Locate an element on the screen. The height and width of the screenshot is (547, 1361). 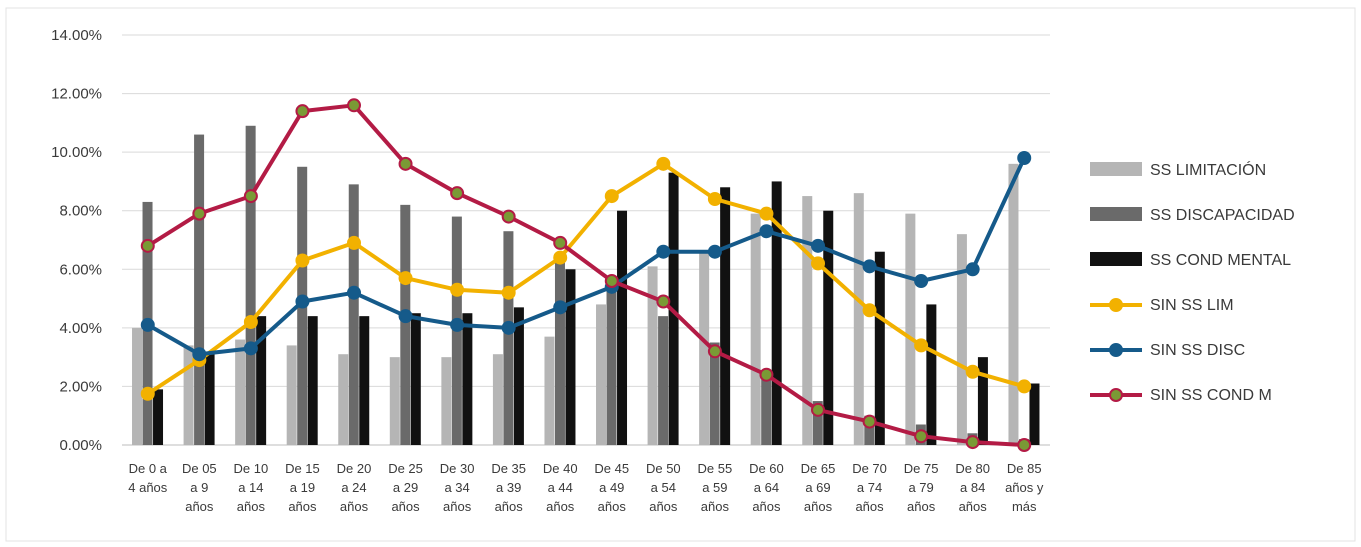
x-category-label: De 45 a 49 años is located at coordinates (611, 487).